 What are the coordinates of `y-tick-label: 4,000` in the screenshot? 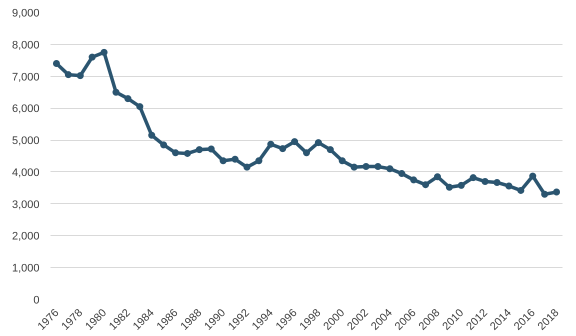 It's located at (26, 172).